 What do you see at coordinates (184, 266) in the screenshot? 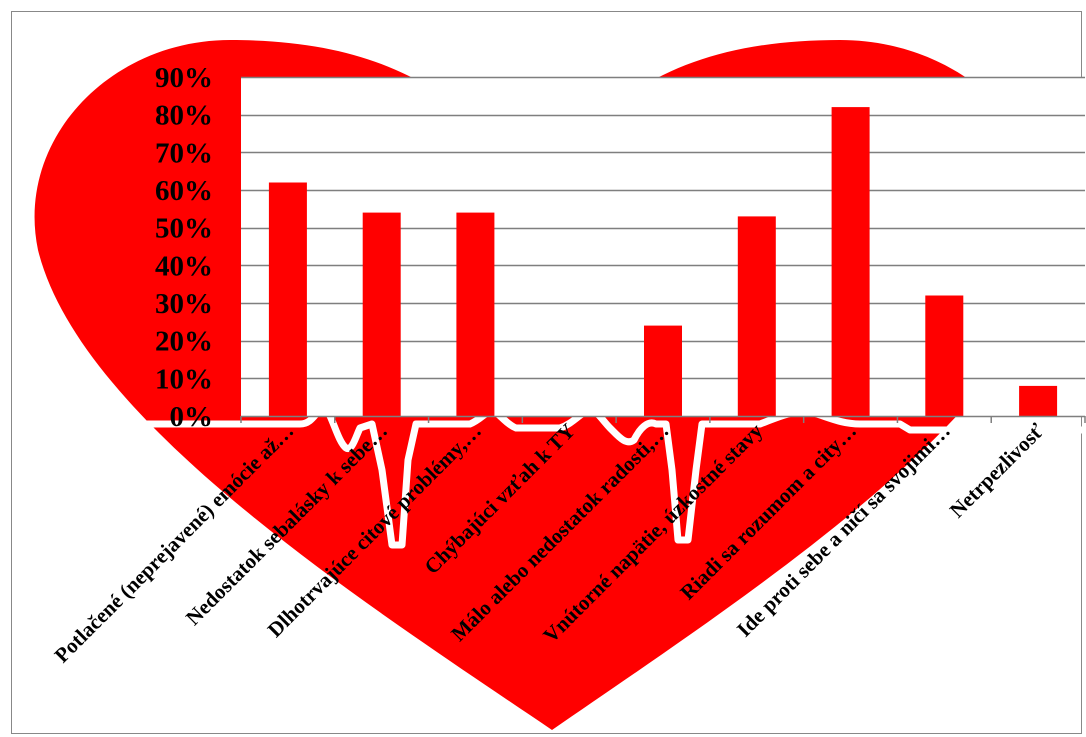
I see `y-tick-label: 40%` at bounding box center [184, 266].